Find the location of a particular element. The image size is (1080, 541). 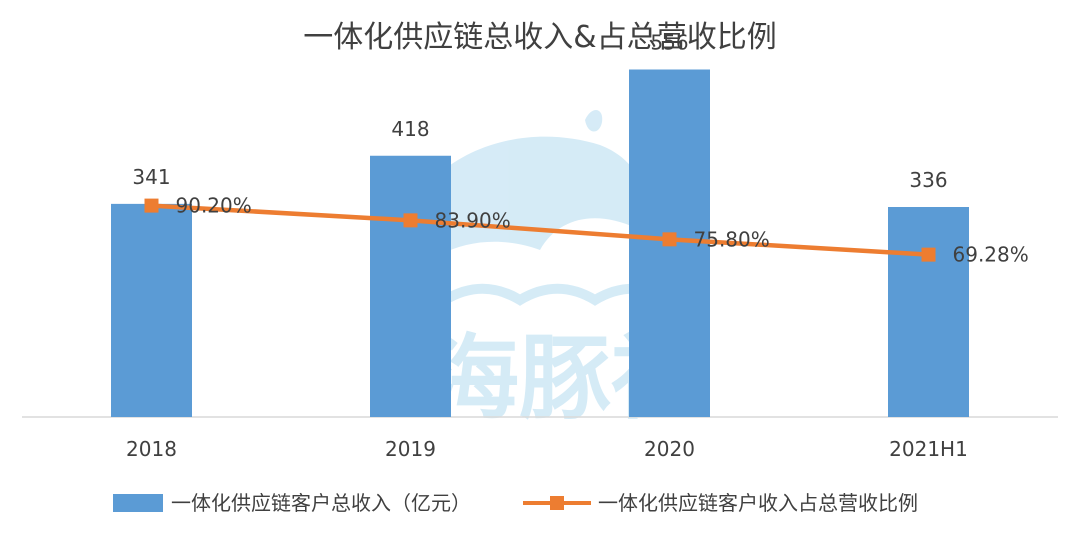

x-tick-label: 2020 is located at coordinates (669, 449).